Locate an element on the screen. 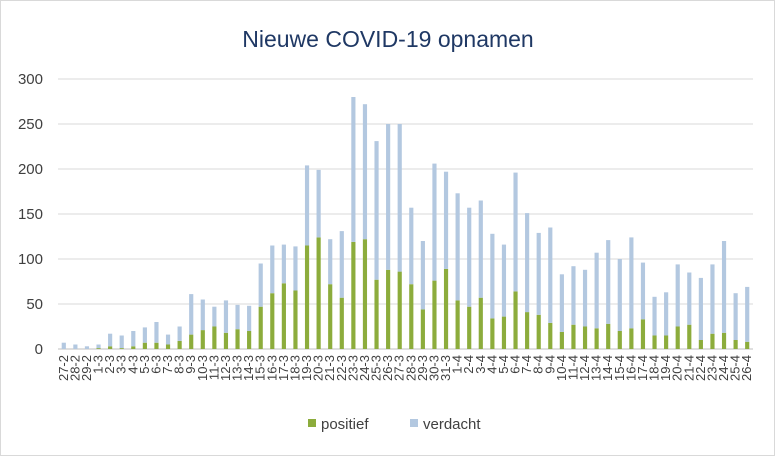 The image size is (775, 457). y-tick-label: 200 is located at coordinates (30, 169).